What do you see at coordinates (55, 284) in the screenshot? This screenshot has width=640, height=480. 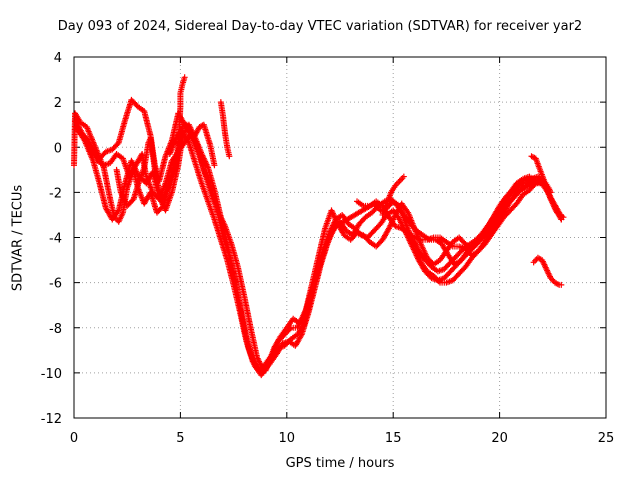 I see `y-tick-label: -6` at bounding box center [55, 284].